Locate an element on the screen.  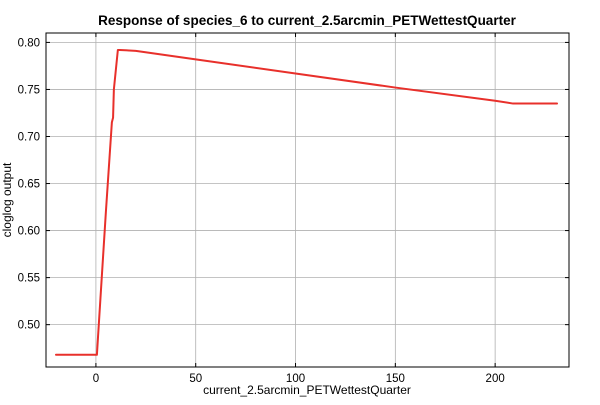
x-axis-label: current_2.5arcmin_PETWettestQuarter is located at coordinates (307, 390).